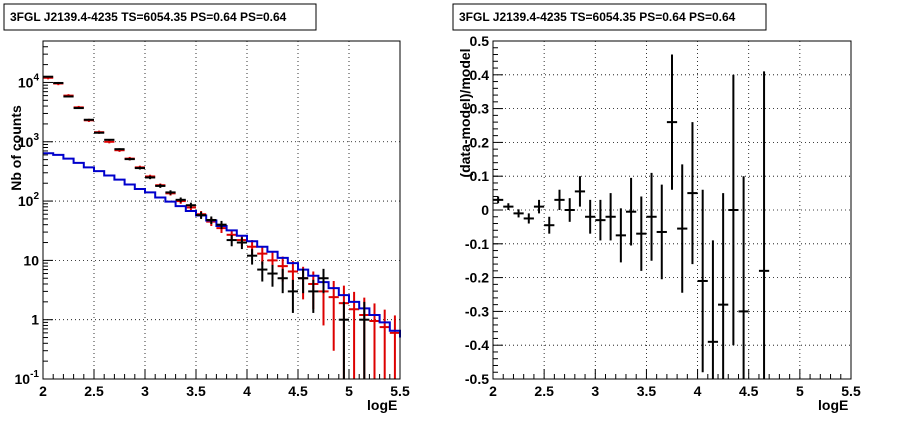 The image size is (898, 421). Describe the element at coordinates (485, 210) in the screenshot. I see `y-tick-label: 0` at that location.